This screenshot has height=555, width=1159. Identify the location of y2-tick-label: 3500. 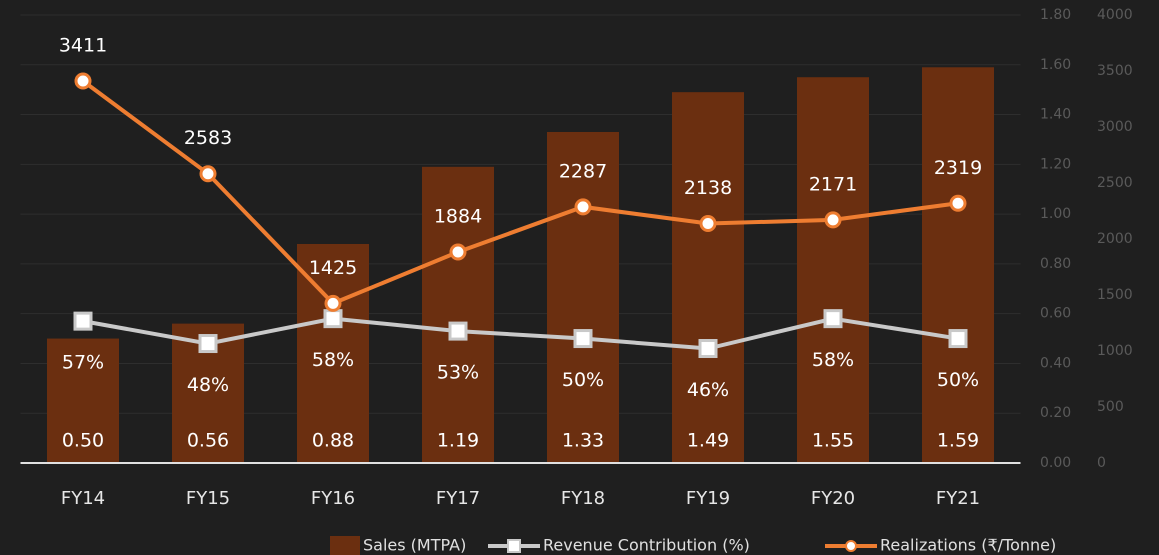
(1115, 71).